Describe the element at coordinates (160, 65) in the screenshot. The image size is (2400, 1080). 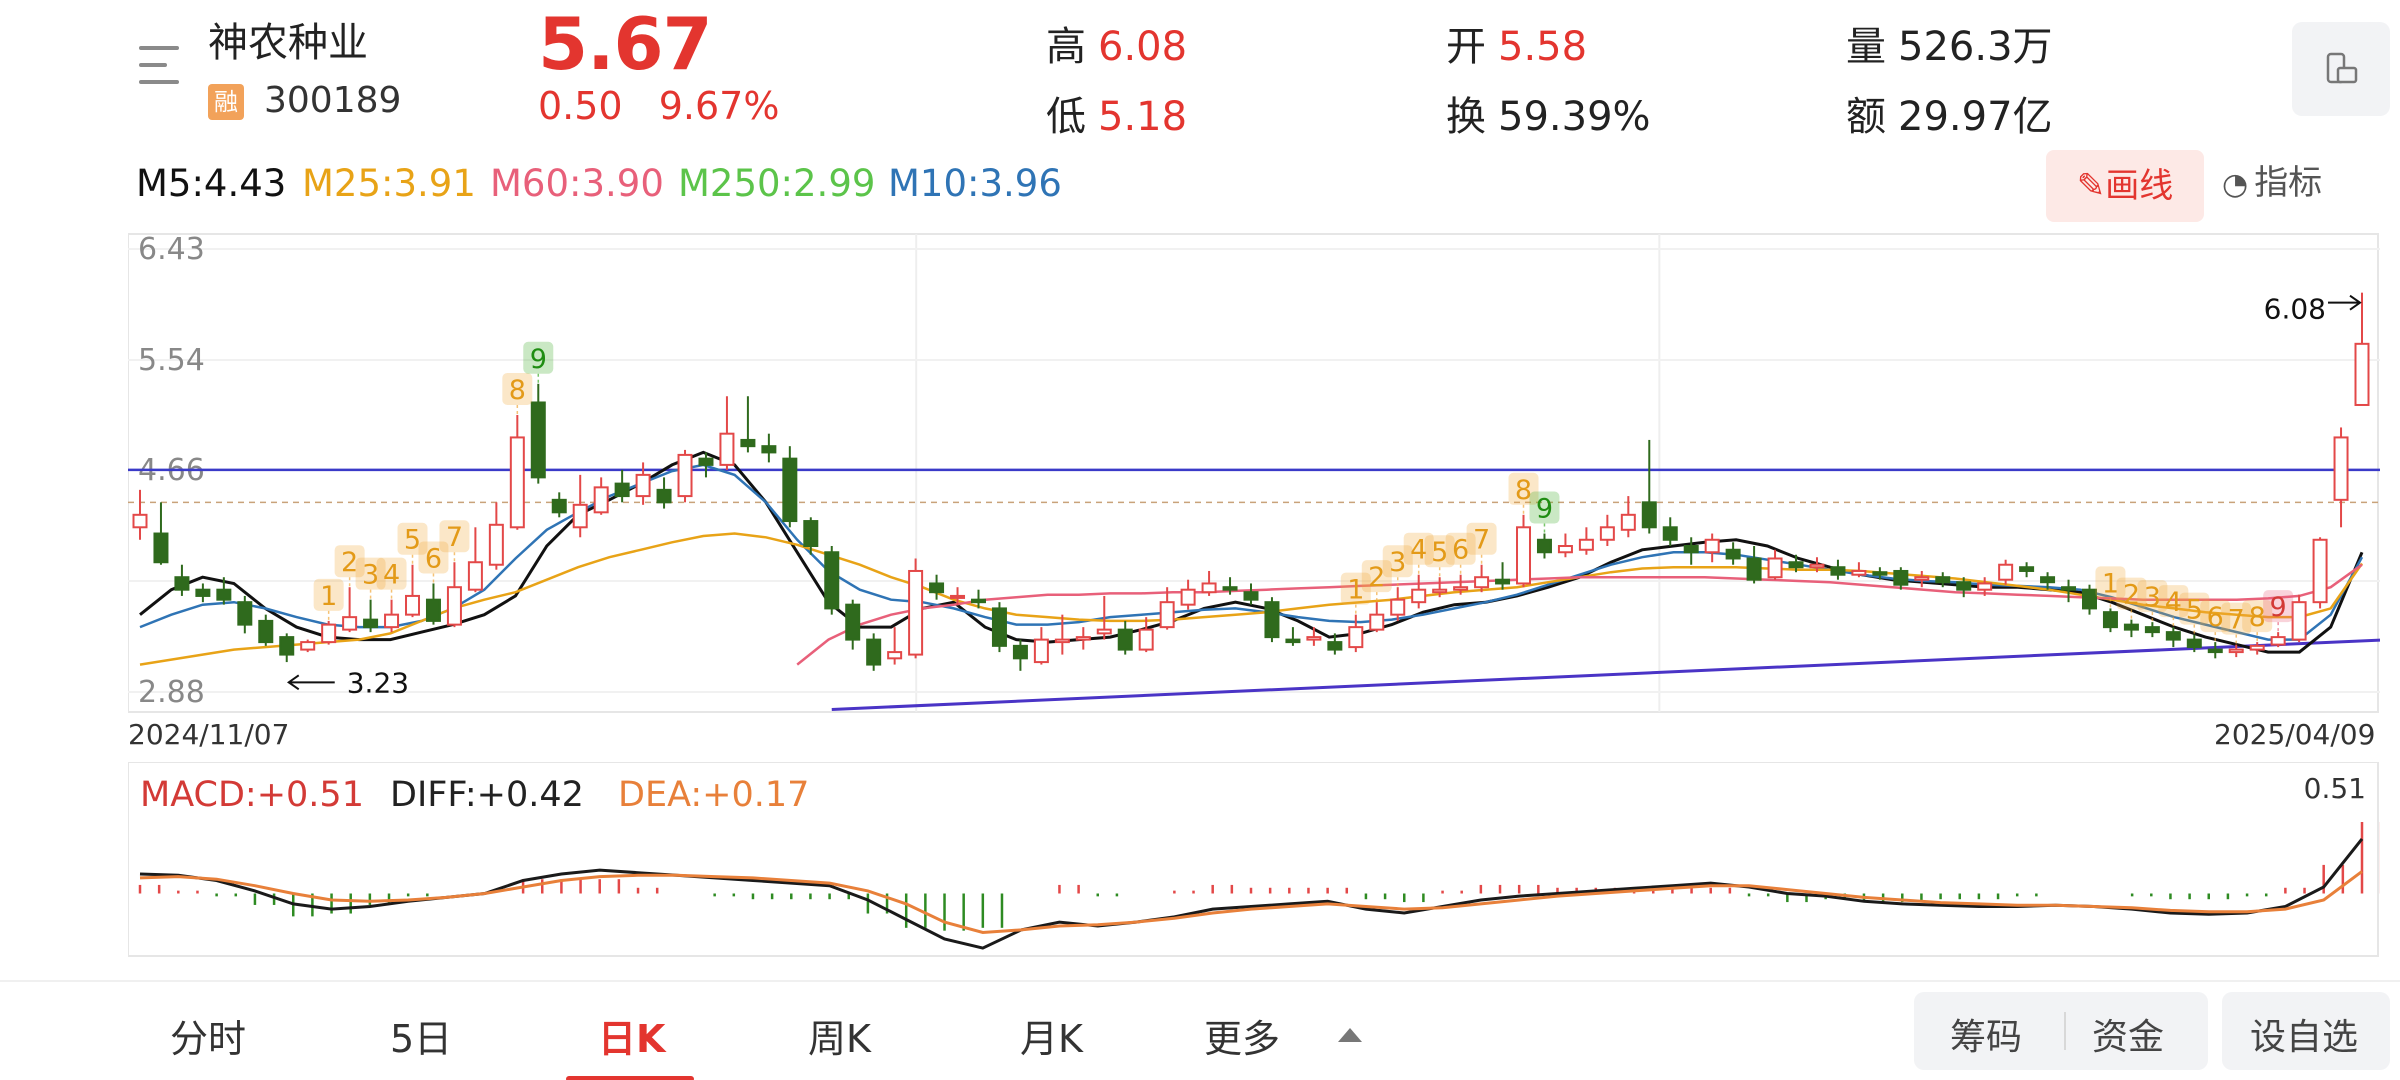
I see `menu-icon` at that location.